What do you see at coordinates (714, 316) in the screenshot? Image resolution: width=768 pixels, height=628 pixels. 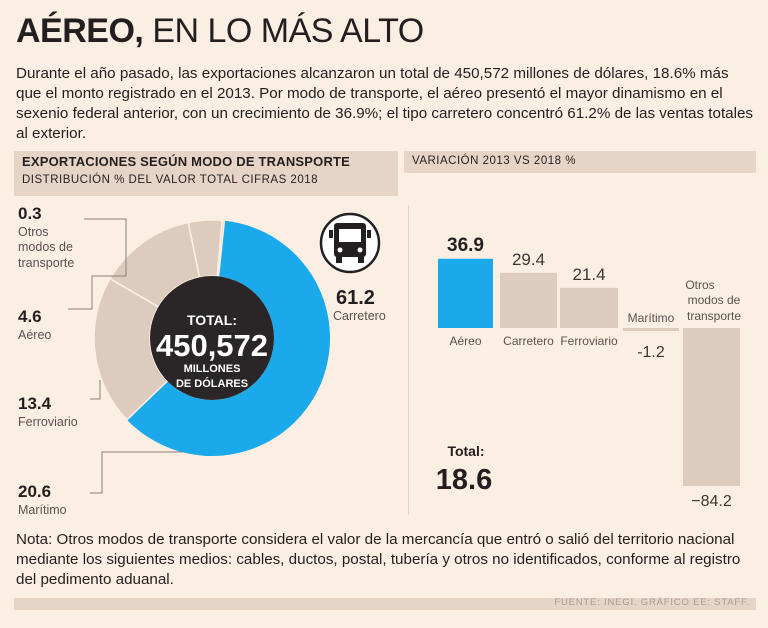 I see `bar-otros-label-line3: transporte` at bounding box center [714, 316].